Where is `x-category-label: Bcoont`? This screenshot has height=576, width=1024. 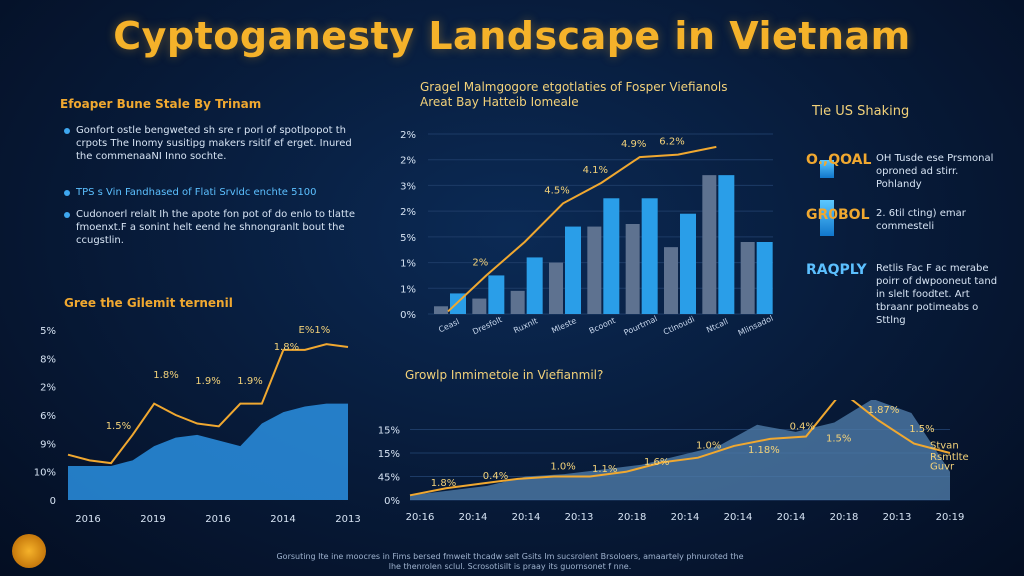 x-category-label: Bcoont is located at coordinates (602, 326).